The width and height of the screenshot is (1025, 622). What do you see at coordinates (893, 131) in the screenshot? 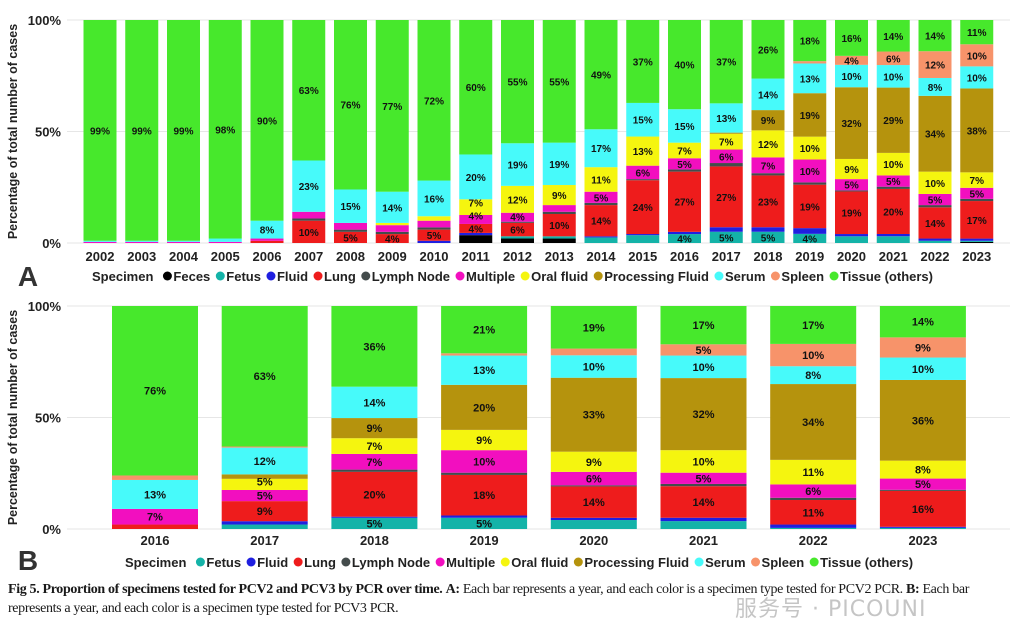
I see `bar-2021: 20% 5% 10% 29% 10% 6% 14%` at bounding box center [893, 131].